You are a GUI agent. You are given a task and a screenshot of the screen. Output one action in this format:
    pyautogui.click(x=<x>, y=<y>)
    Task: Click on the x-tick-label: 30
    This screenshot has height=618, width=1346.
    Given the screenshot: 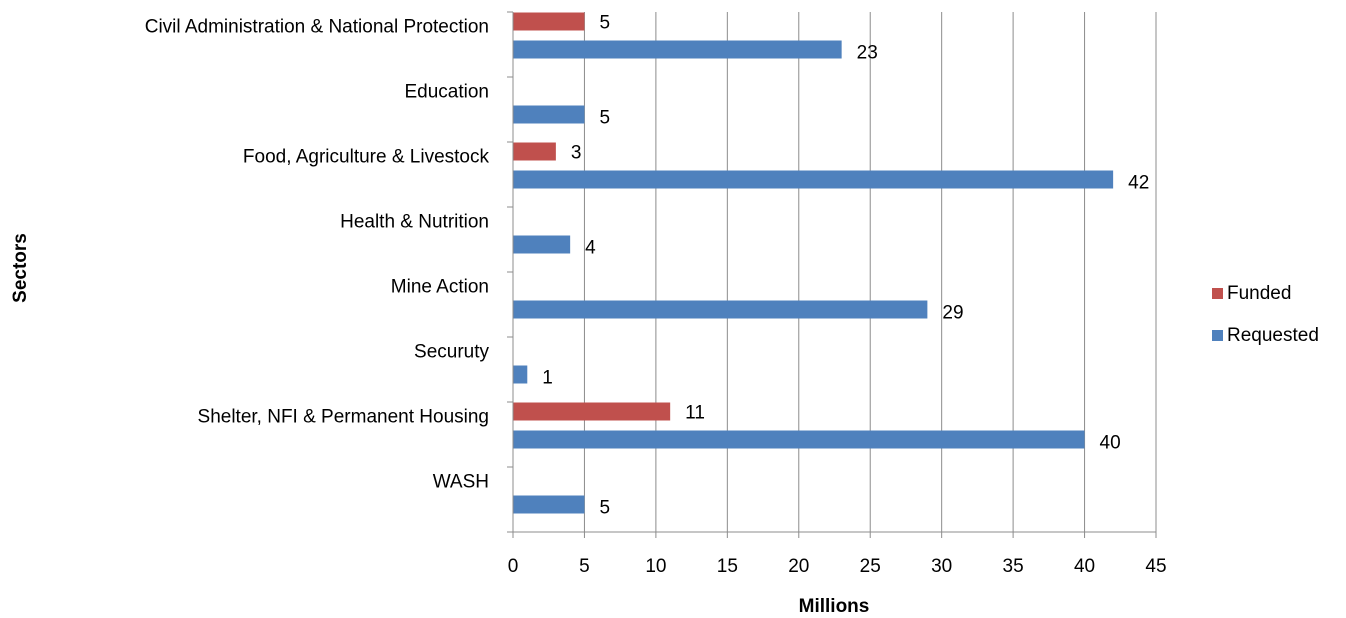 What is the action you would take?
    pyautogui.click(x=941, y=566)
    